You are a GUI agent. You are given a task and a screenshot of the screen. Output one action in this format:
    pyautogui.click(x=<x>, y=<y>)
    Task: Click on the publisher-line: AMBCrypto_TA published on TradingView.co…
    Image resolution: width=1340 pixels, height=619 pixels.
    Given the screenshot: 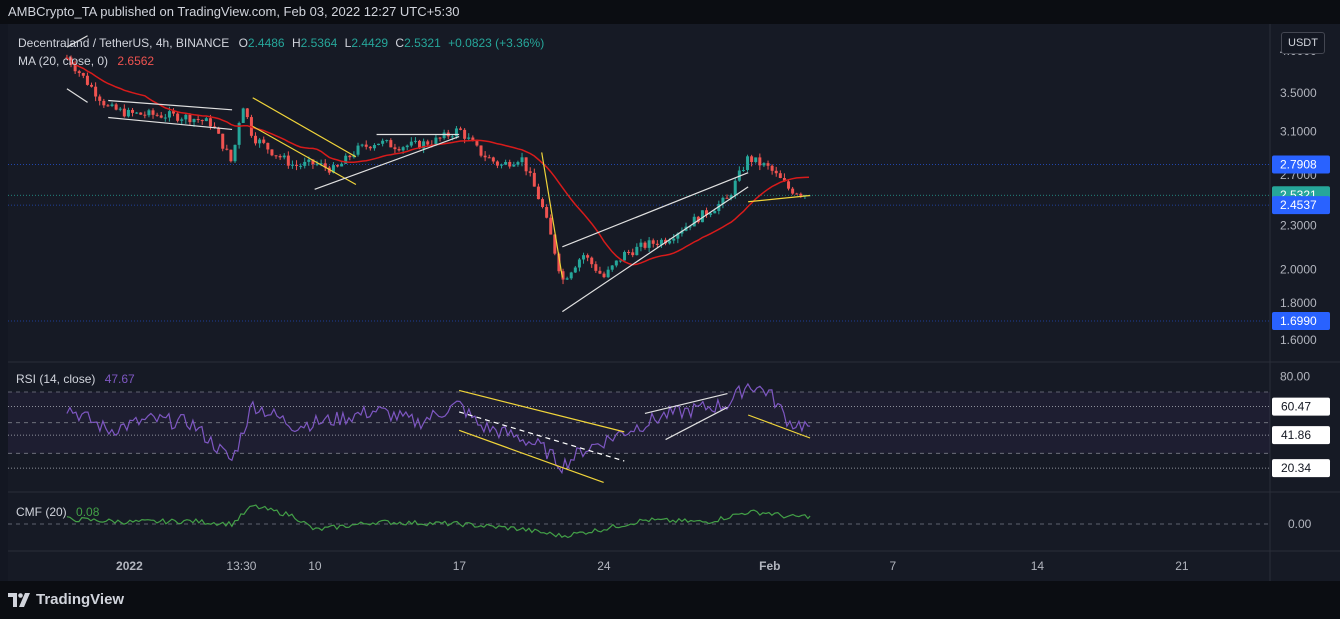 What is the action you would take?
    pyautogui.click(x=234, y=11)
    